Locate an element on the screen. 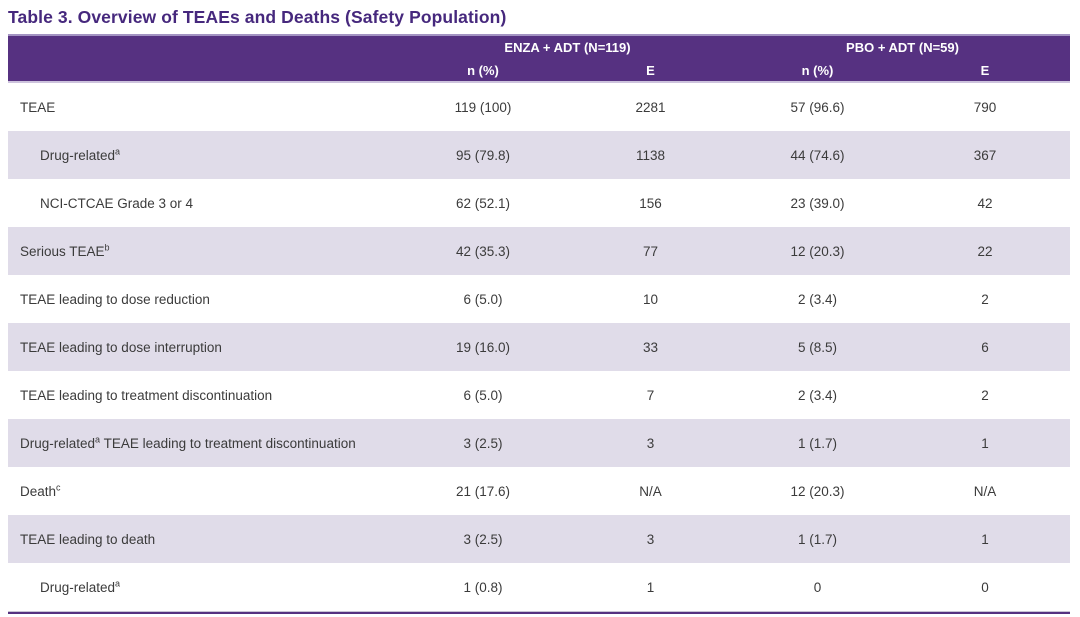  row-label-text: Death is located at coordinates (38, 491).